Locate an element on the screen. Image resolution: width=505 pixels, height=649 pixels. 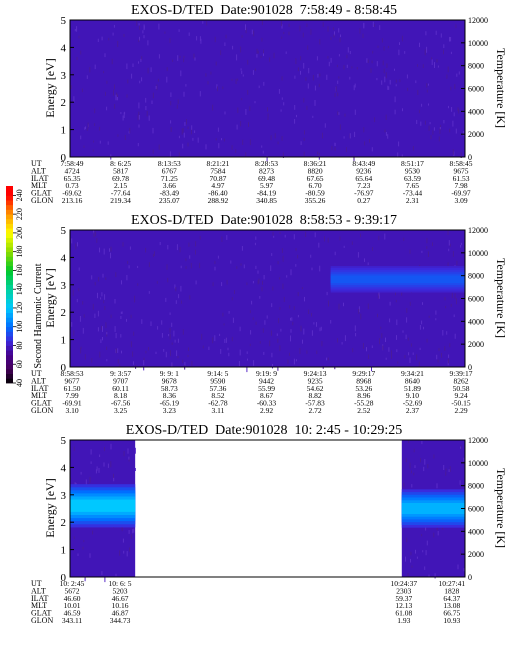
table-cell: 9235 is located at coordinates (315, 380).